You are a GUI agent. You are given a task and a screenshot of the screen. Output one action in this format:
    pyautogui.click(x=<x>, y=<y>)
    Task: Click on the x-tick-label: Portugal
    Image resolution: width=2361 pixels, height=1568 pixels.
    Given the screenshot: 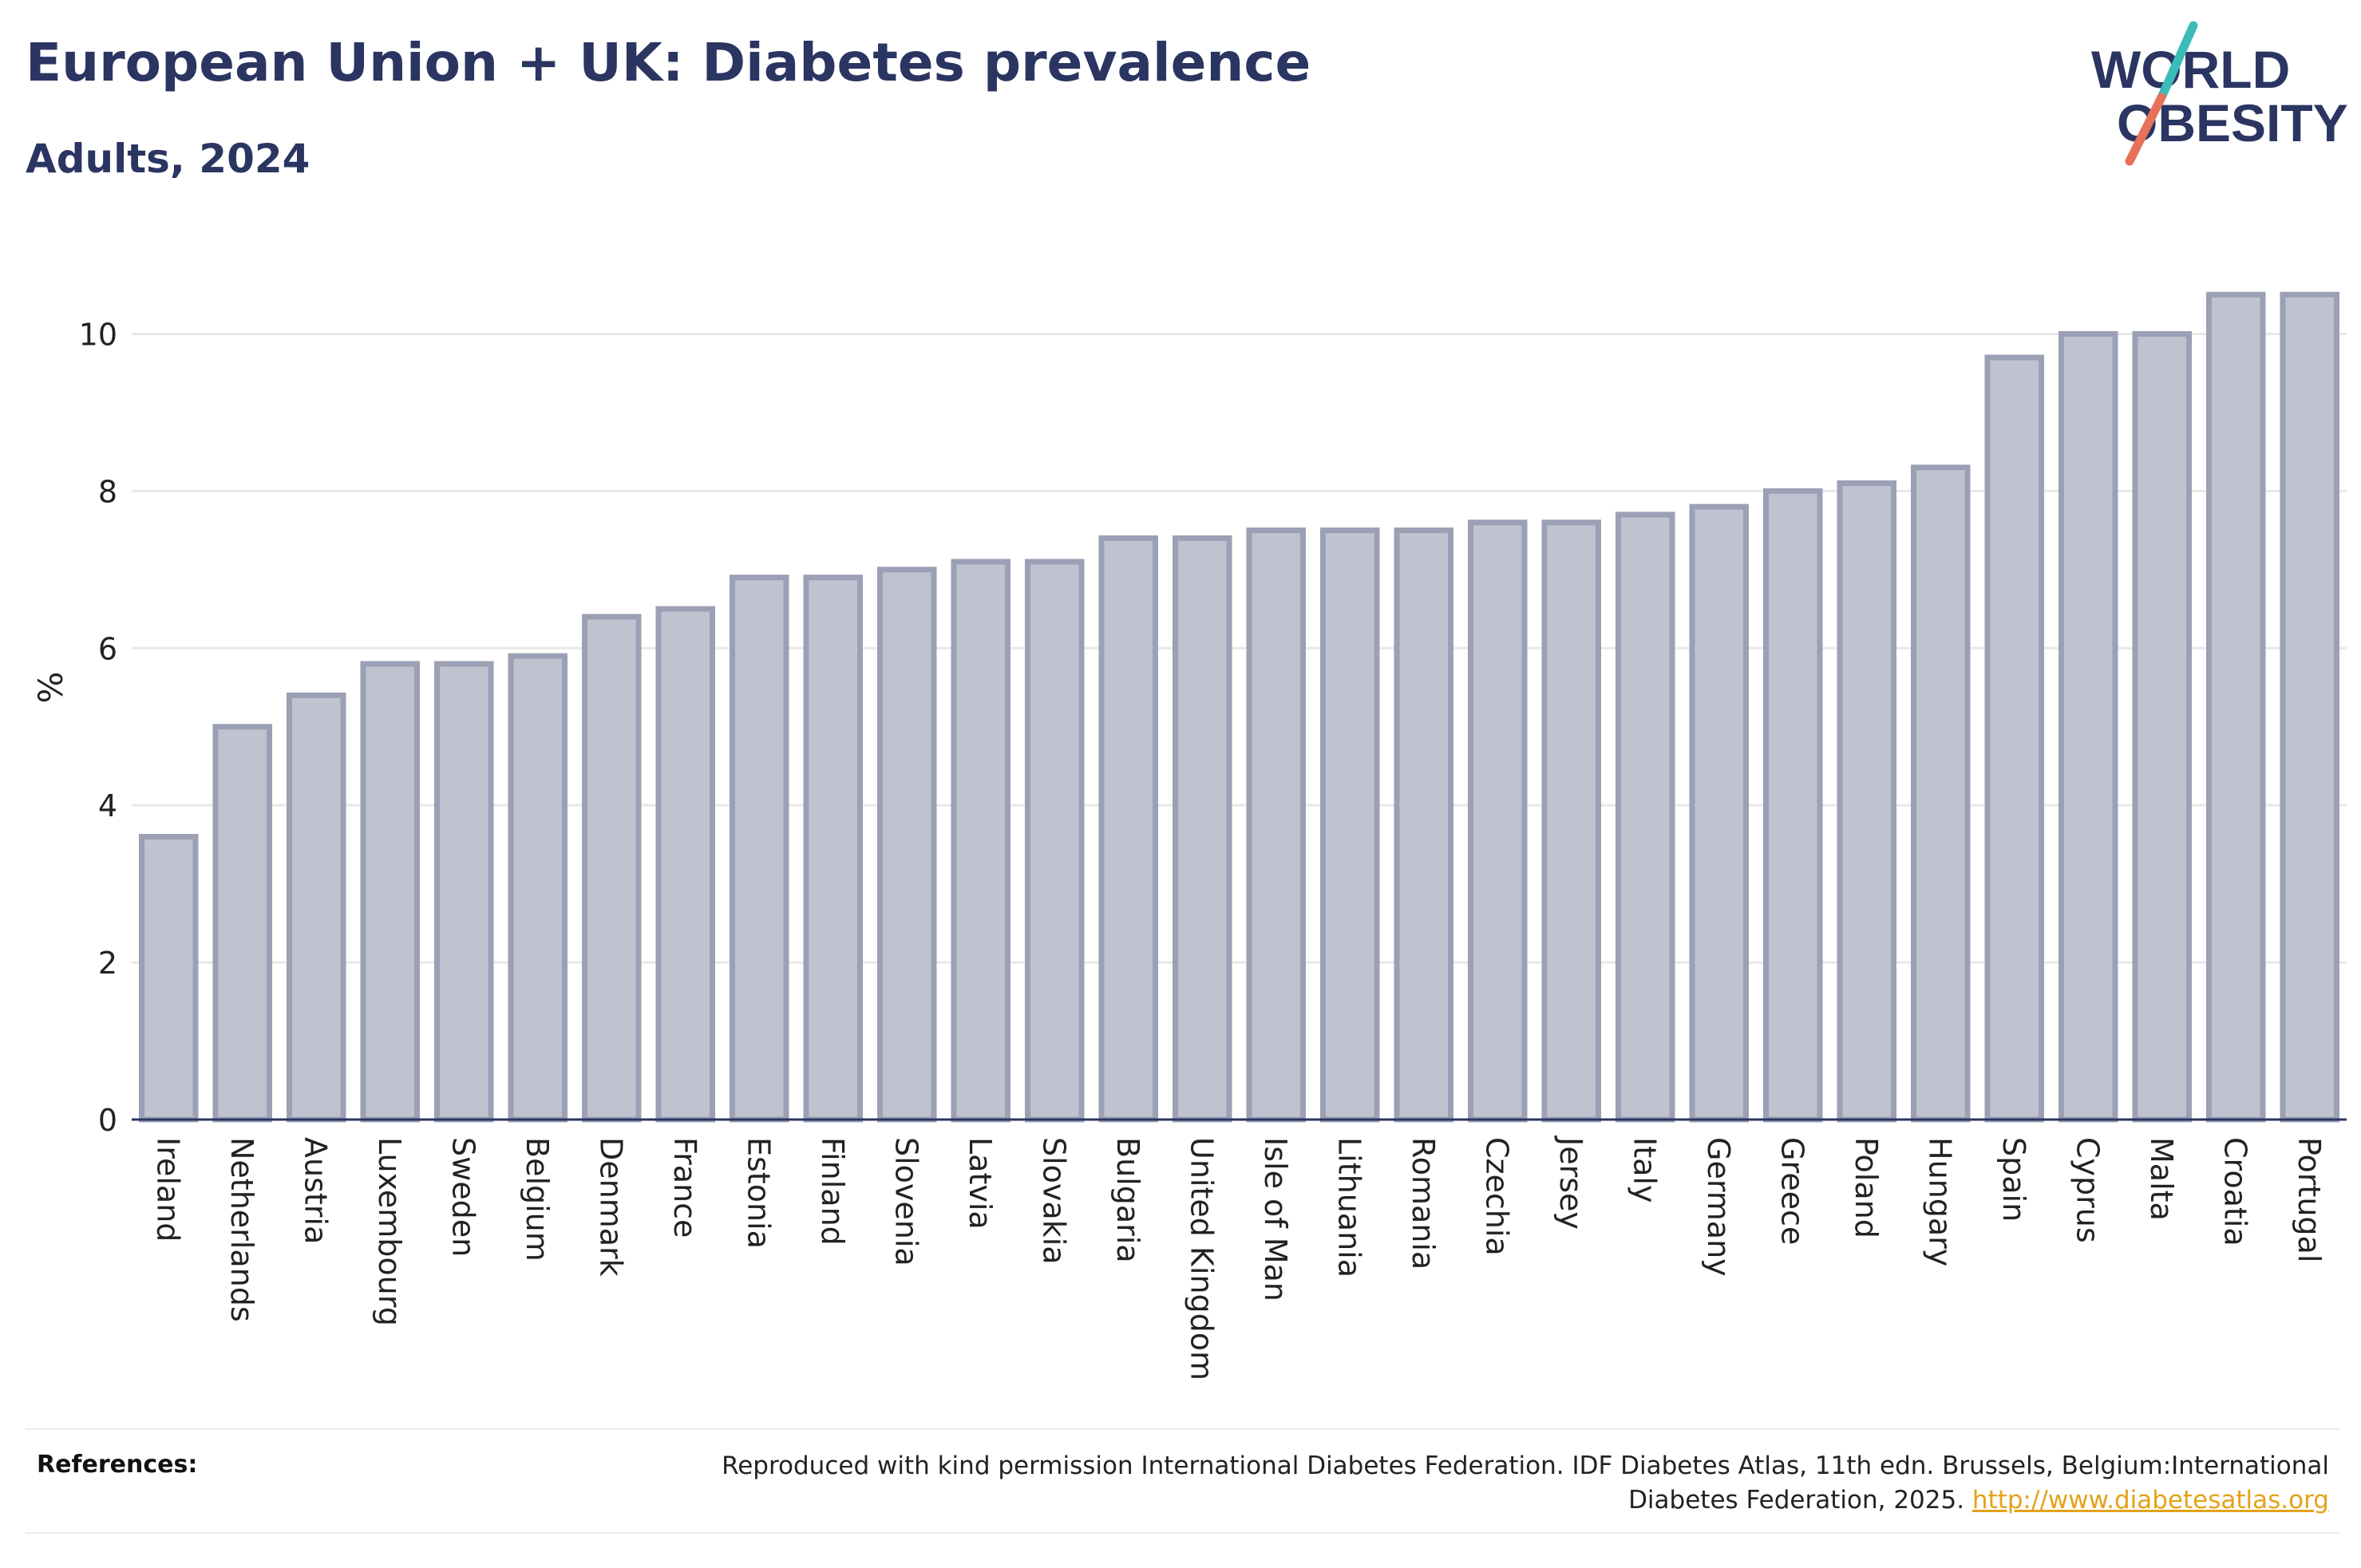 What is the action you would take?
    pyautogui.click(x=2309, y=1199)
    